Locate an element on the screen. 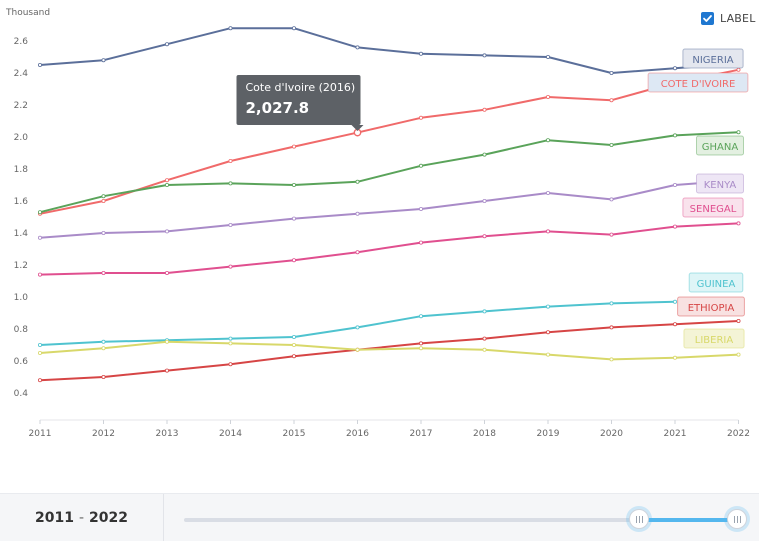  y-tick-label: 1.0 is located at coordinates (21, 298).